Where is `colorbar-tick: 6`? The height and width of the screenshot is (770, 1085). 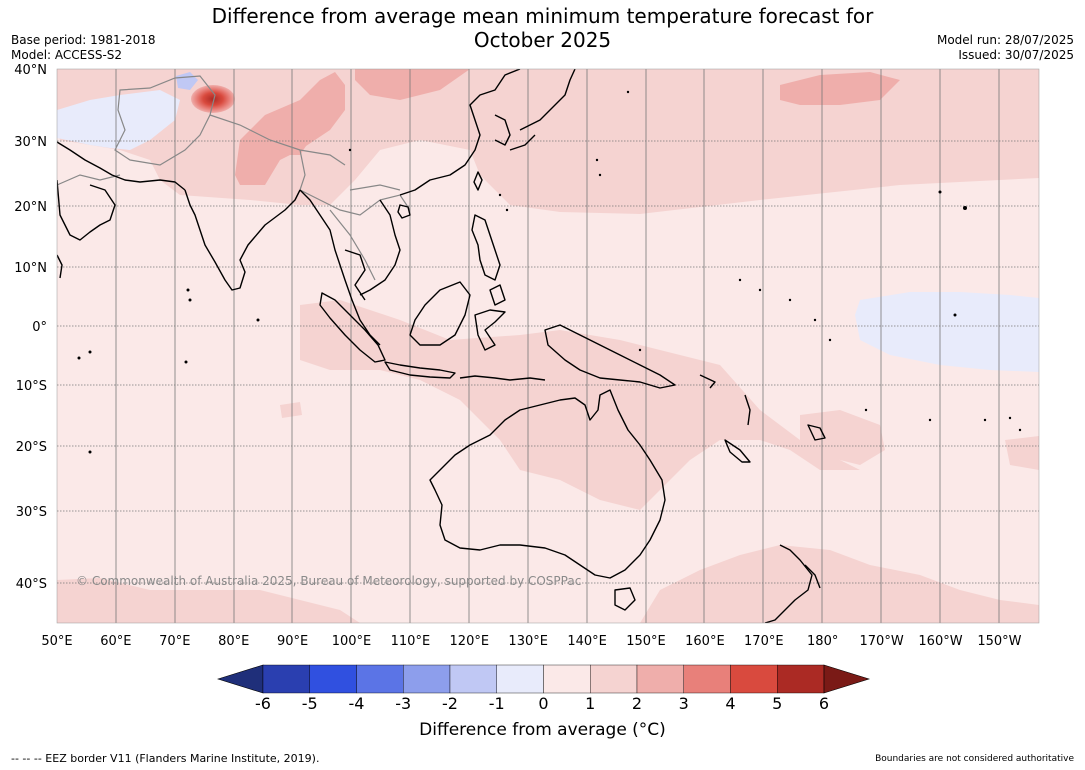
colorbar-tick: 6 is located at coordinates (824, 703).